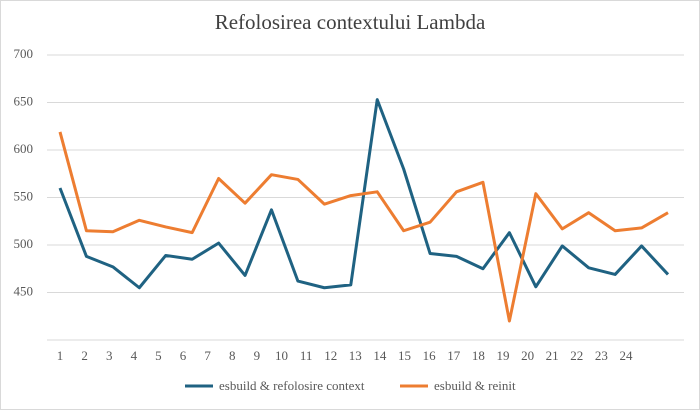  Describe the element at coordinates (24, 100) in the screenshot. I see `y-tick-label: 650` at that location.